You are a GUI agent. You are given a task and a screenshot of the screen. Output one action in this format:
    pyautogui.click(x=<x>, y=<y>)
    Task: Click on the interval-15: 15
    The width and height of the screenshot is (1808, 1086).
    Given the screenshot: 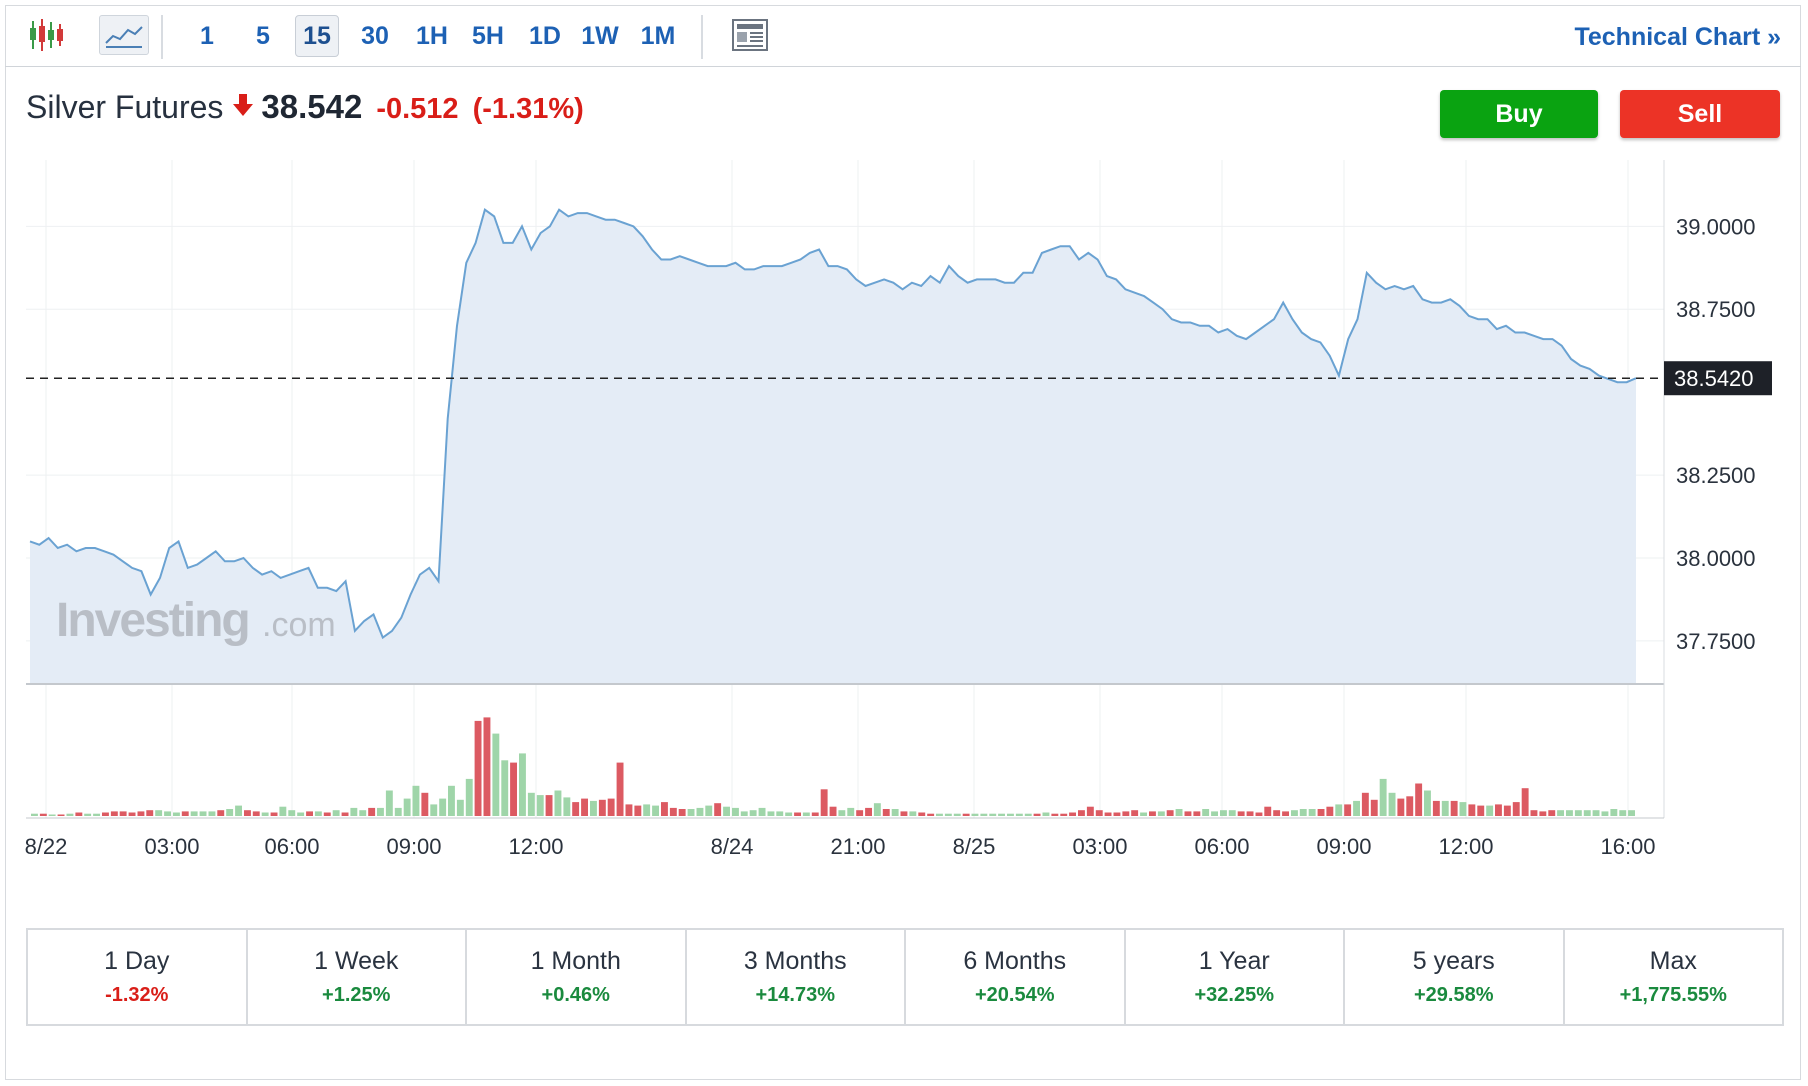 What is the action you would take?
    pyautogui.click(x=317, y=36)
    